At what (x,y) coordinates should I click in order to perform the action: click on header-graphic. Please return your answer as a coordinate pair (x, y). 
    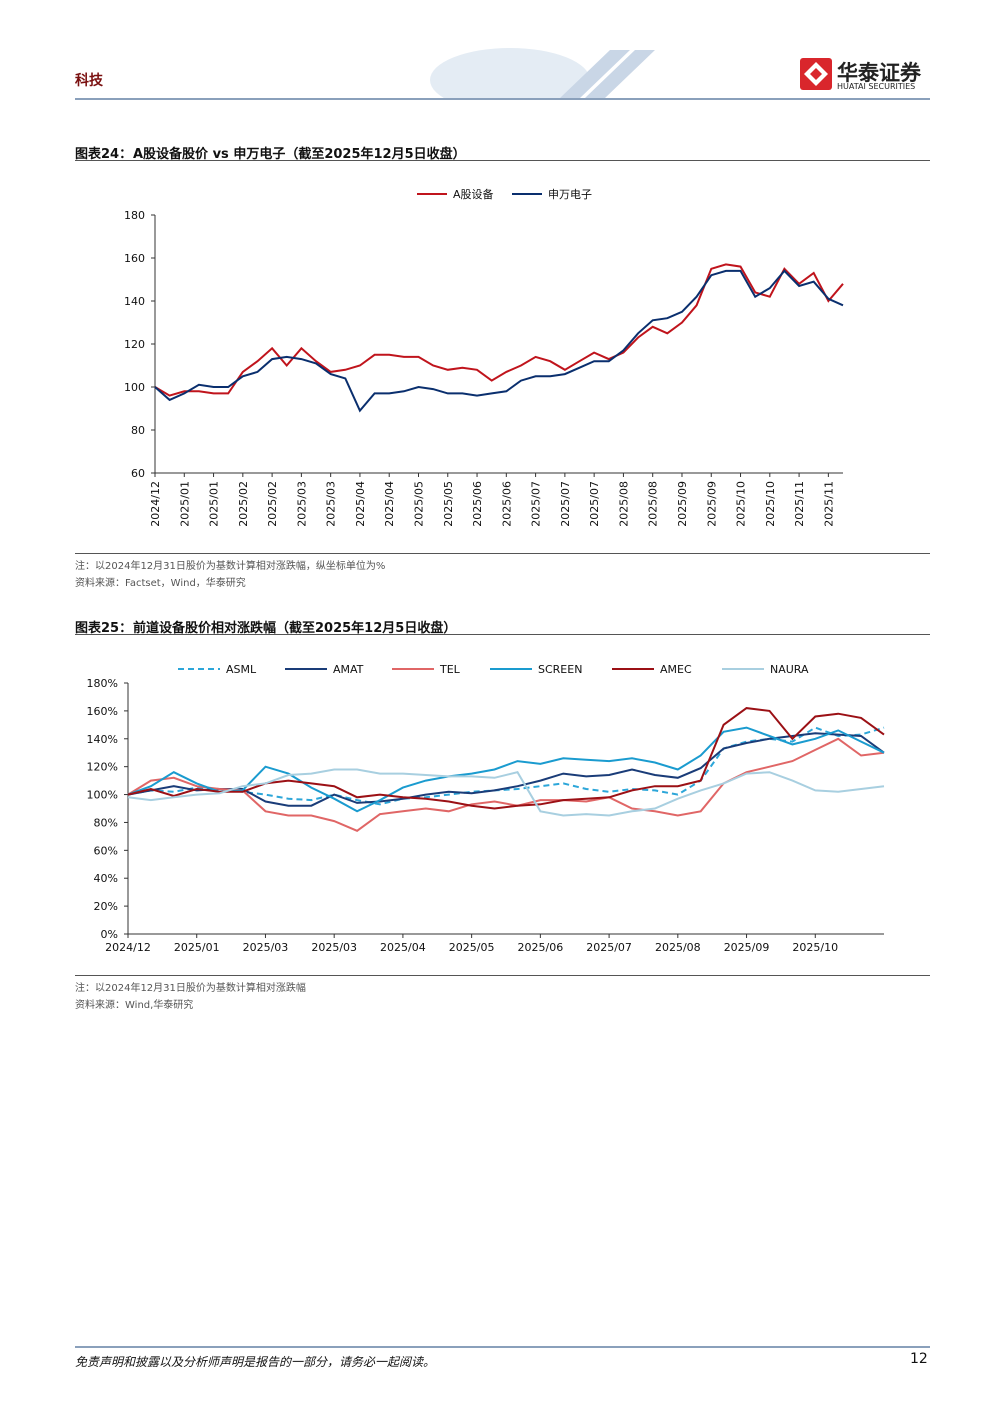
    Looking at the image, I should click on (542, 73).